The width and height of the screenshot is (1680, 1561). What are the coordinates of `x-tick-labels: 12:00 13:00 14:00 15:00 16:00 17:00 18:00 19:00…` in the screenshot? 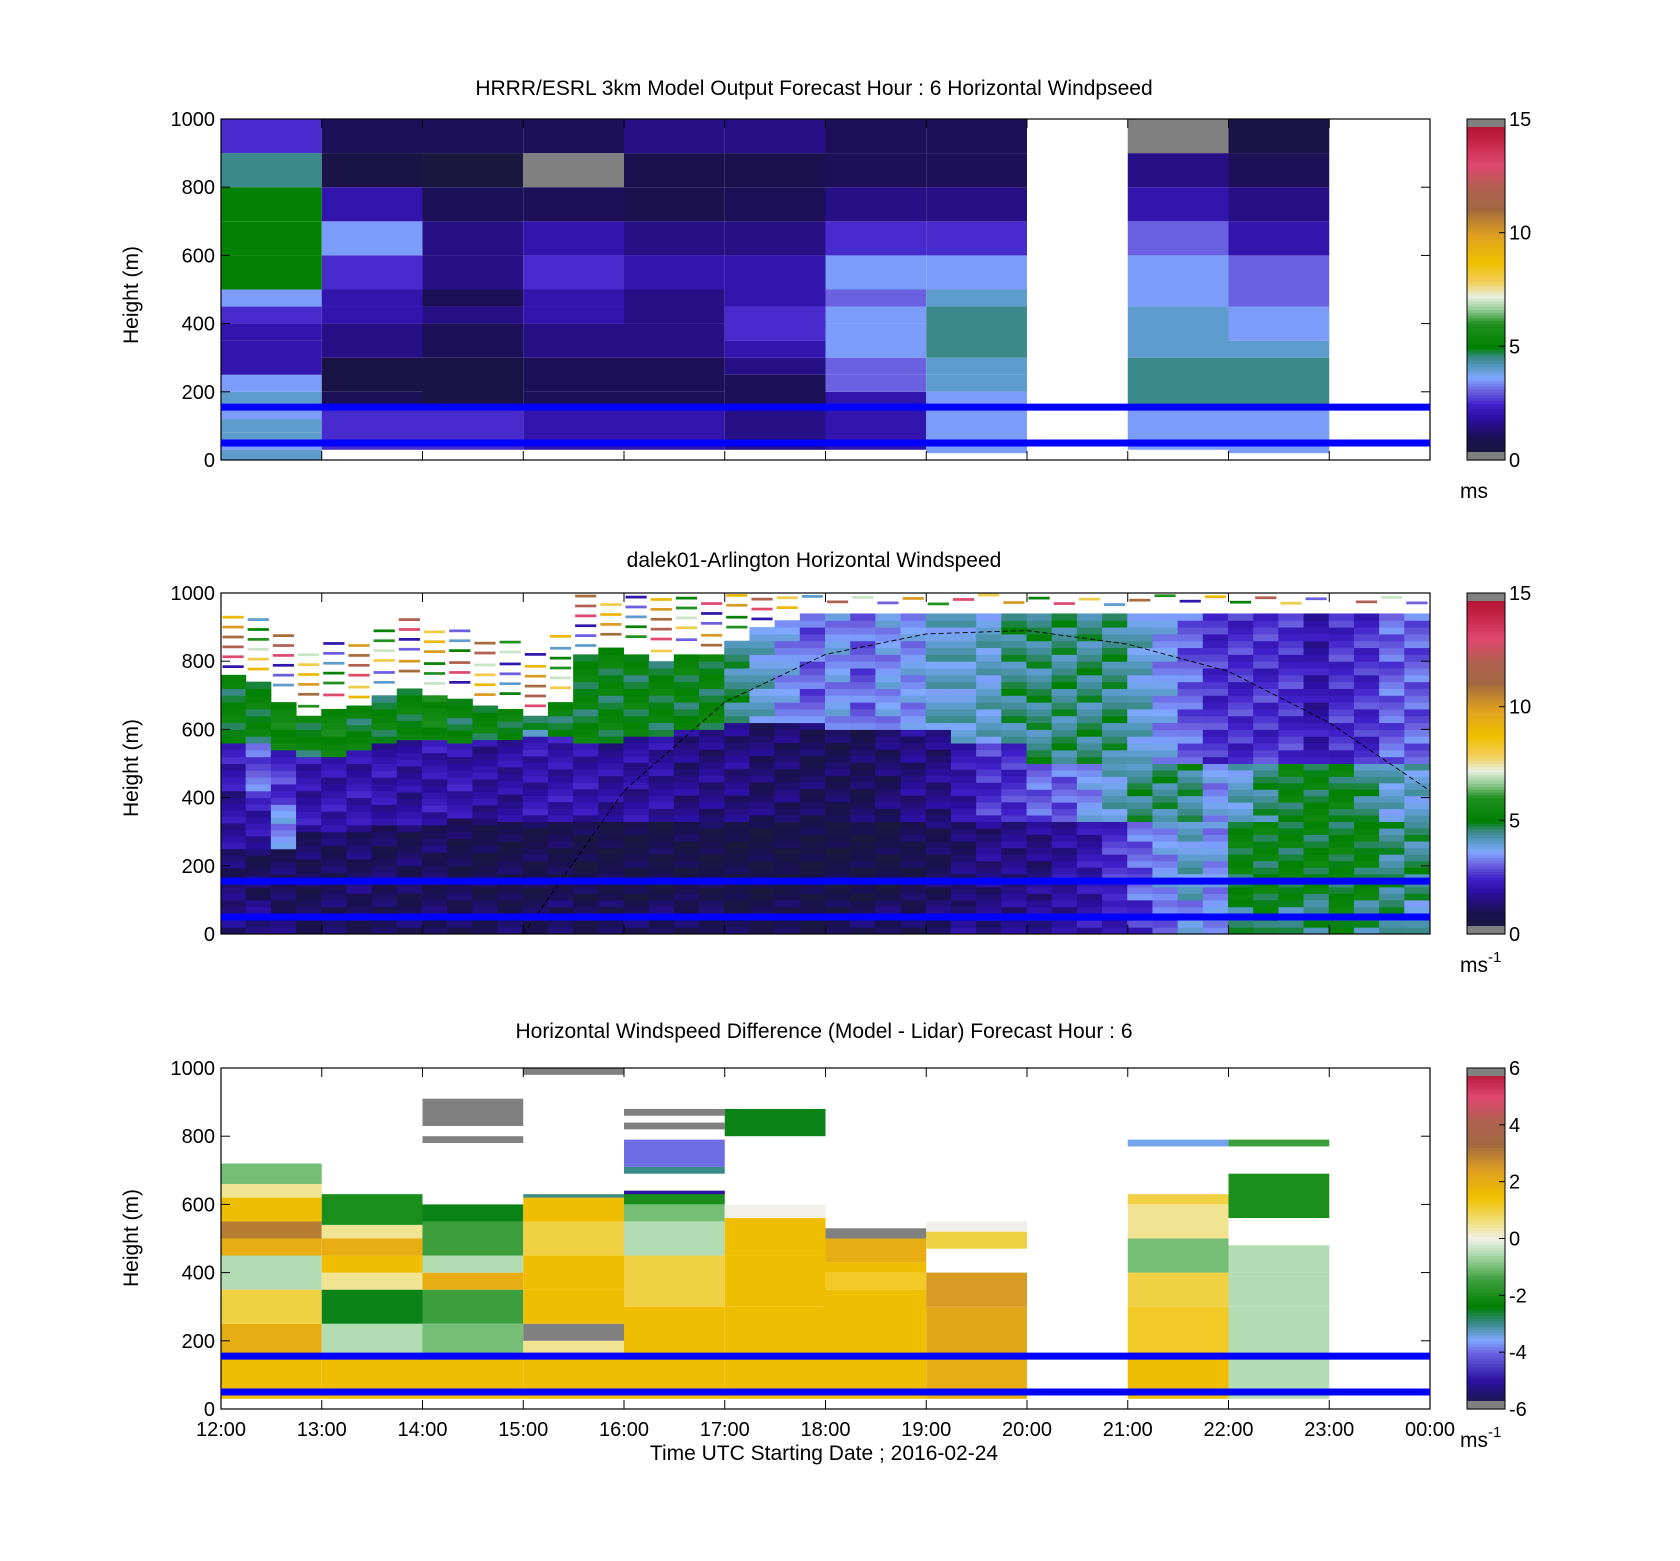 It's located at (825, 1430).